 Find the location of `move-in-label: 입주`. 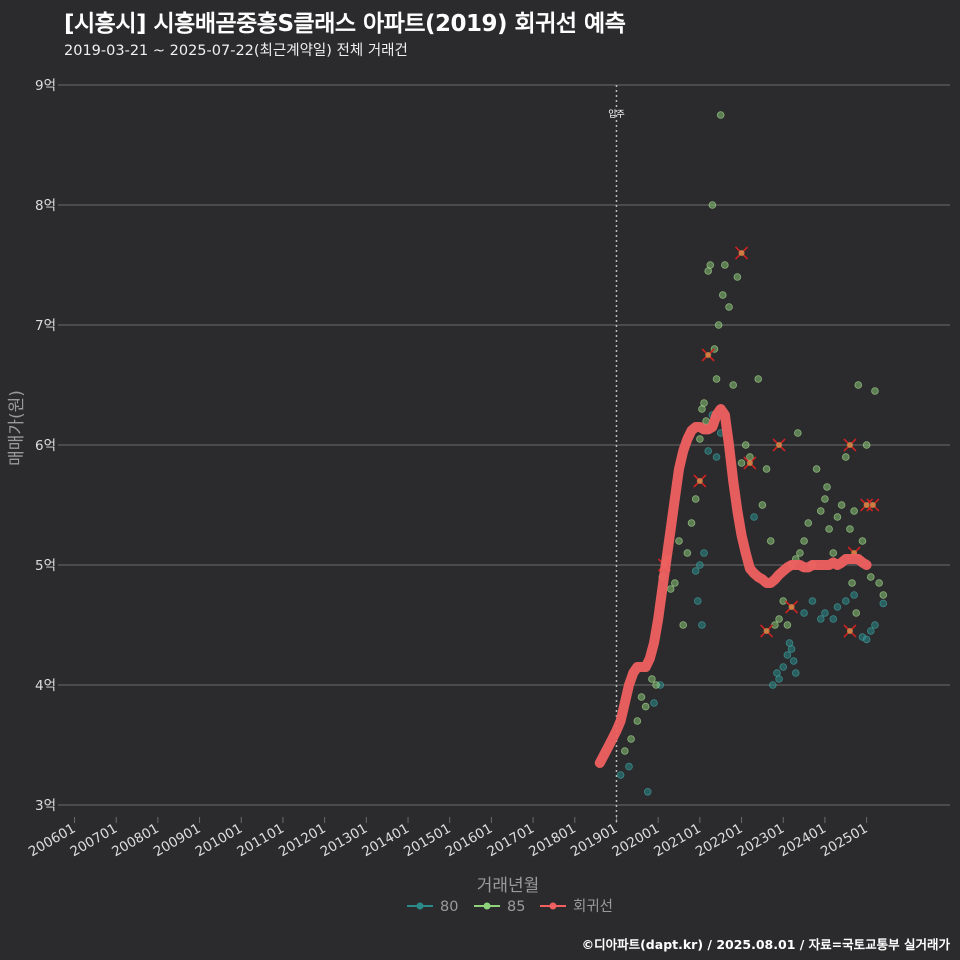

move-in-label: 입주 is located at coordinates (616, 114).